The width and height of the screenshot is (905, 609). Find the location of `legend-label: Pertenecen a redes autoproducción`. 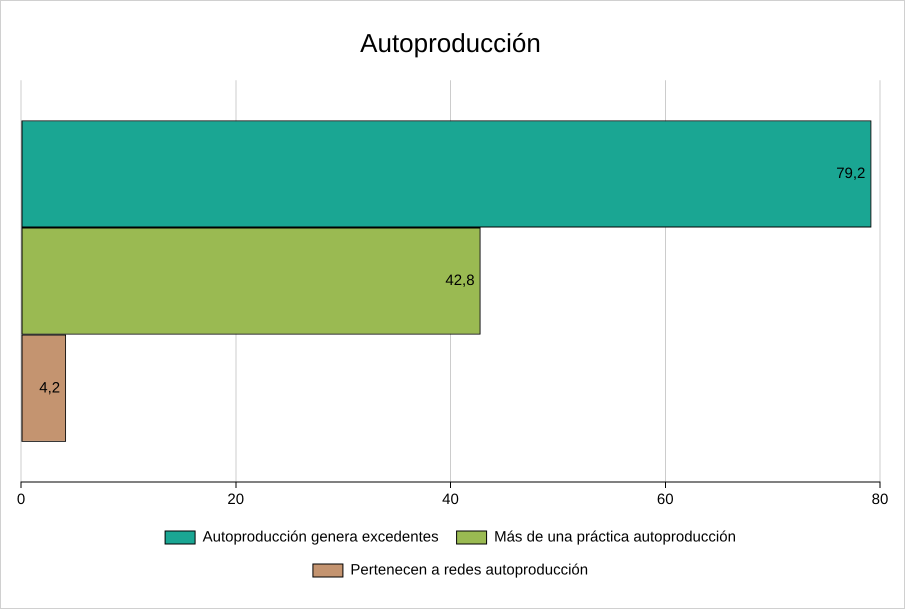

legend-label: Pertenecen a redes autoproducción is located at coordinates (469, 570).